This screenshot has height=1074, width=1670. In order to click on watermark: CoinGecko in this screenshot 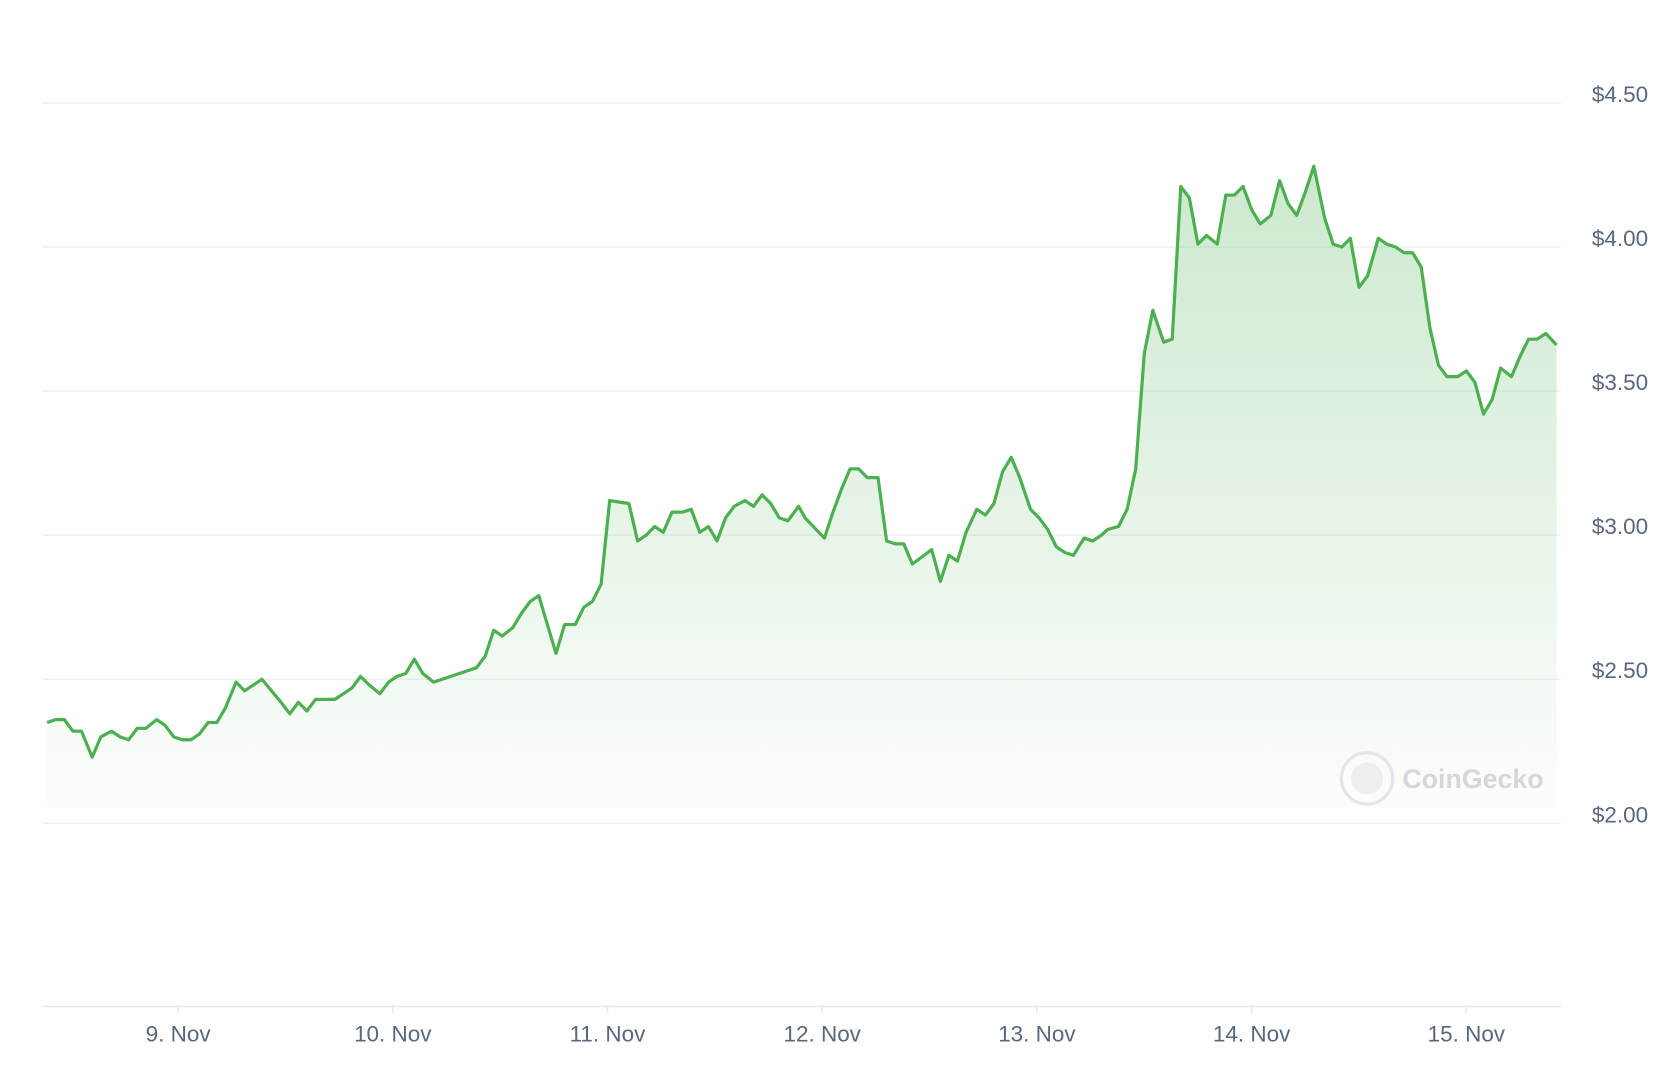, I will do `click(1441, 778)`.